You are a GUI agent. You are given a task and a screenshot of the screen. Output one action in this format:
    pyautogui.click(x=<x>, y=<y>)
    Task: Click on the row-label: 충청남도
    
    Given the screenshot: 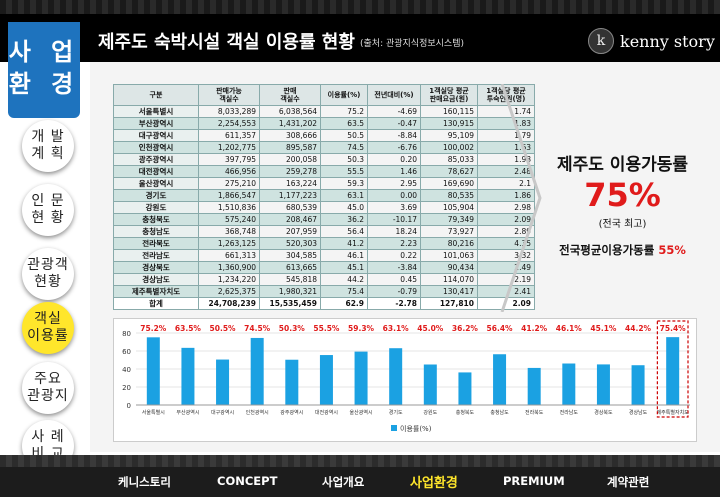 What is the action you would take?
    pyautogui.click(x=156, y=231)
    